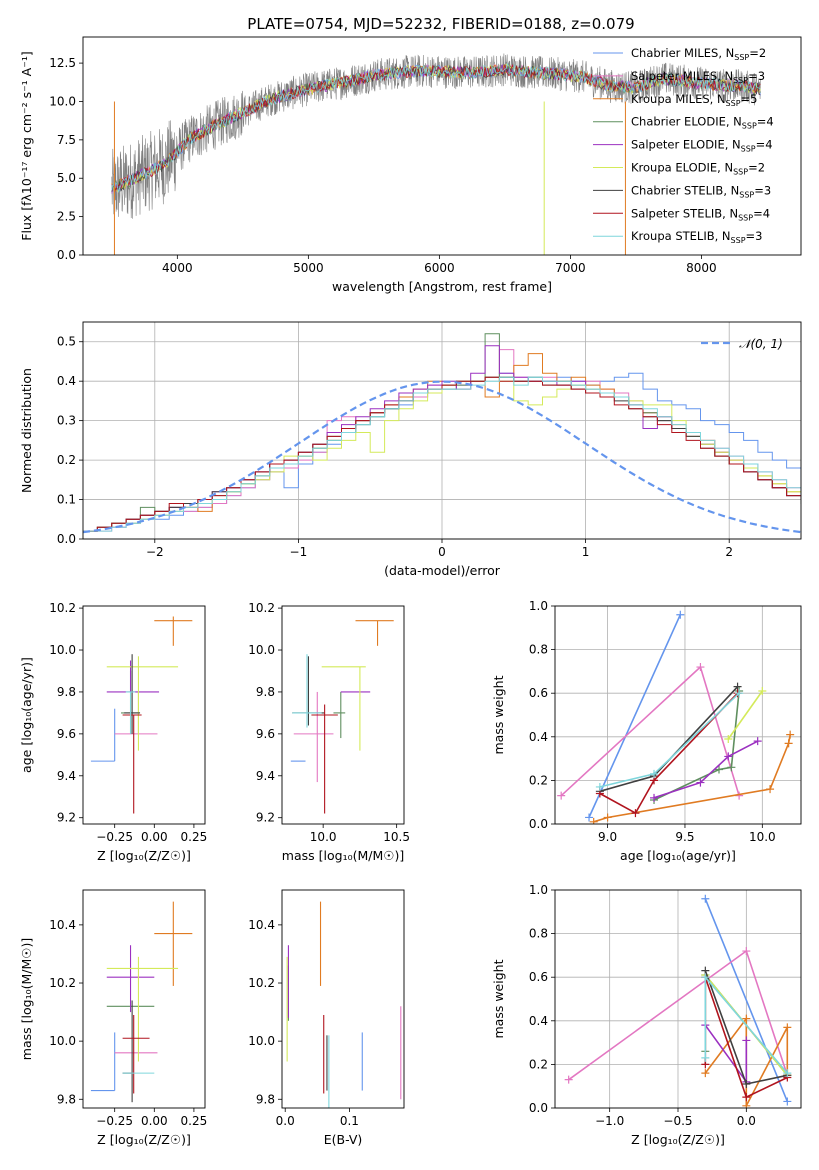 Image resolution: width=819 pixels, height=1170 pixels. Describe the element at coordinates (442, 552) in the screenshot. I see `x-tick-label: 0` at that location.